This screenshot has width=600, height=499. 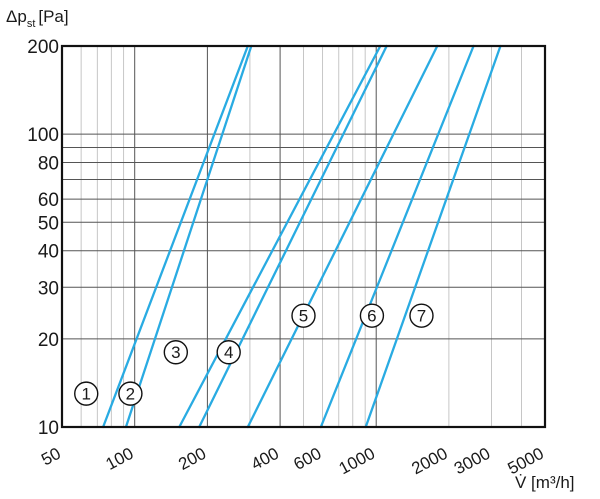 I want to click on x-axis-title: V̇ [m³/h], so click(x=545, y=482).